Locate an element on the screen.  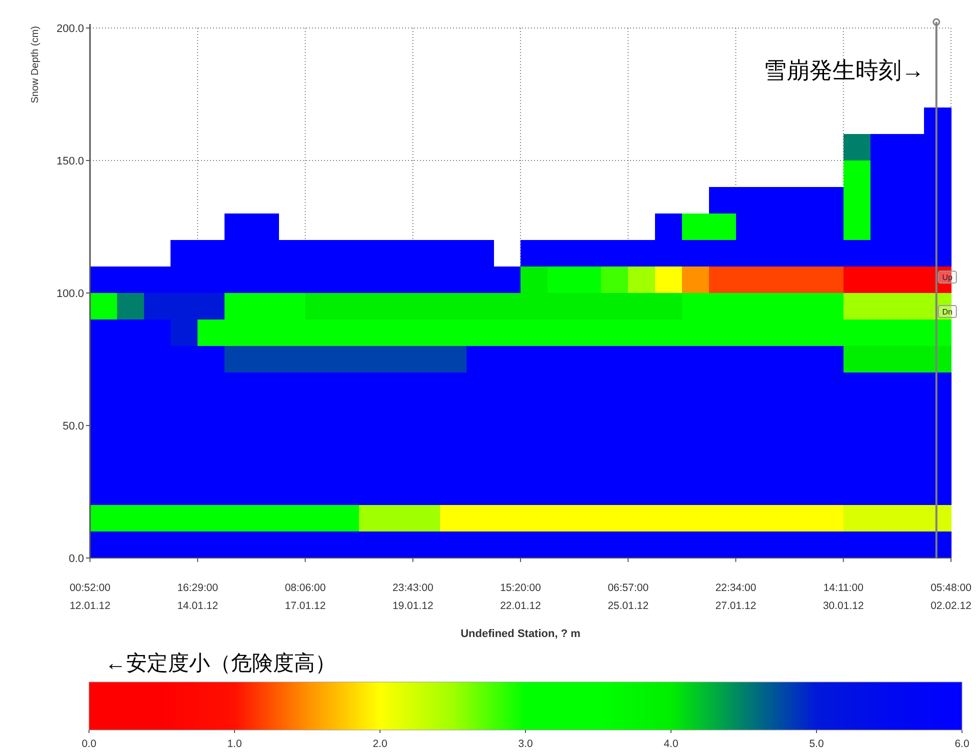
x-tick-label: 14:11:00 30.01.12 is located at coordinates (843, 597).